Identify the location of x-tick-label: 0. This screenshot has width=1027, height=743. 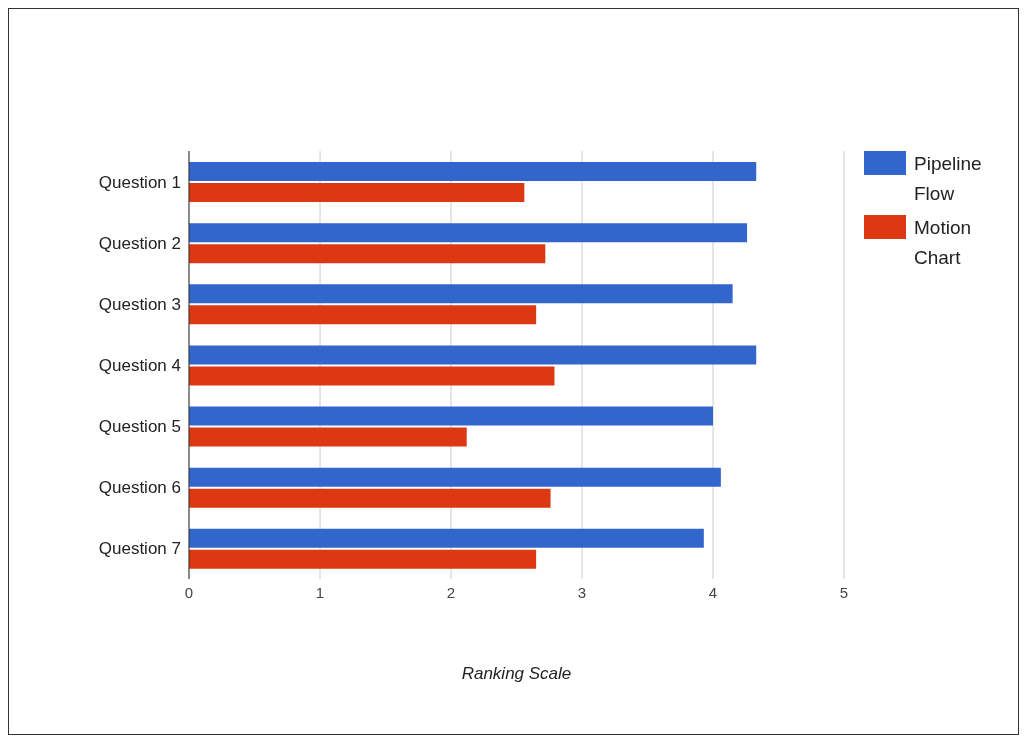
(189, 592).